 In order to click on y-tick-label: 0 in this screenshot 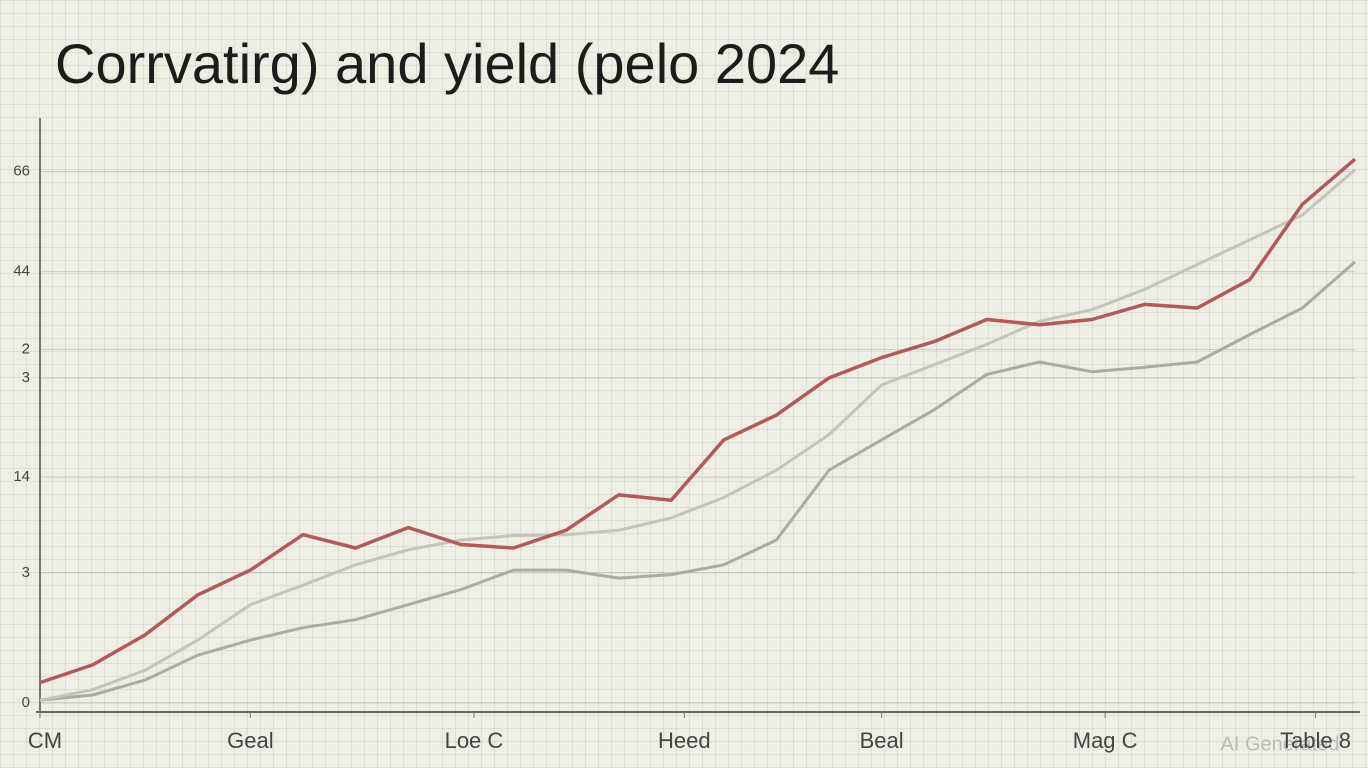, I will do `click(26, 702)`.